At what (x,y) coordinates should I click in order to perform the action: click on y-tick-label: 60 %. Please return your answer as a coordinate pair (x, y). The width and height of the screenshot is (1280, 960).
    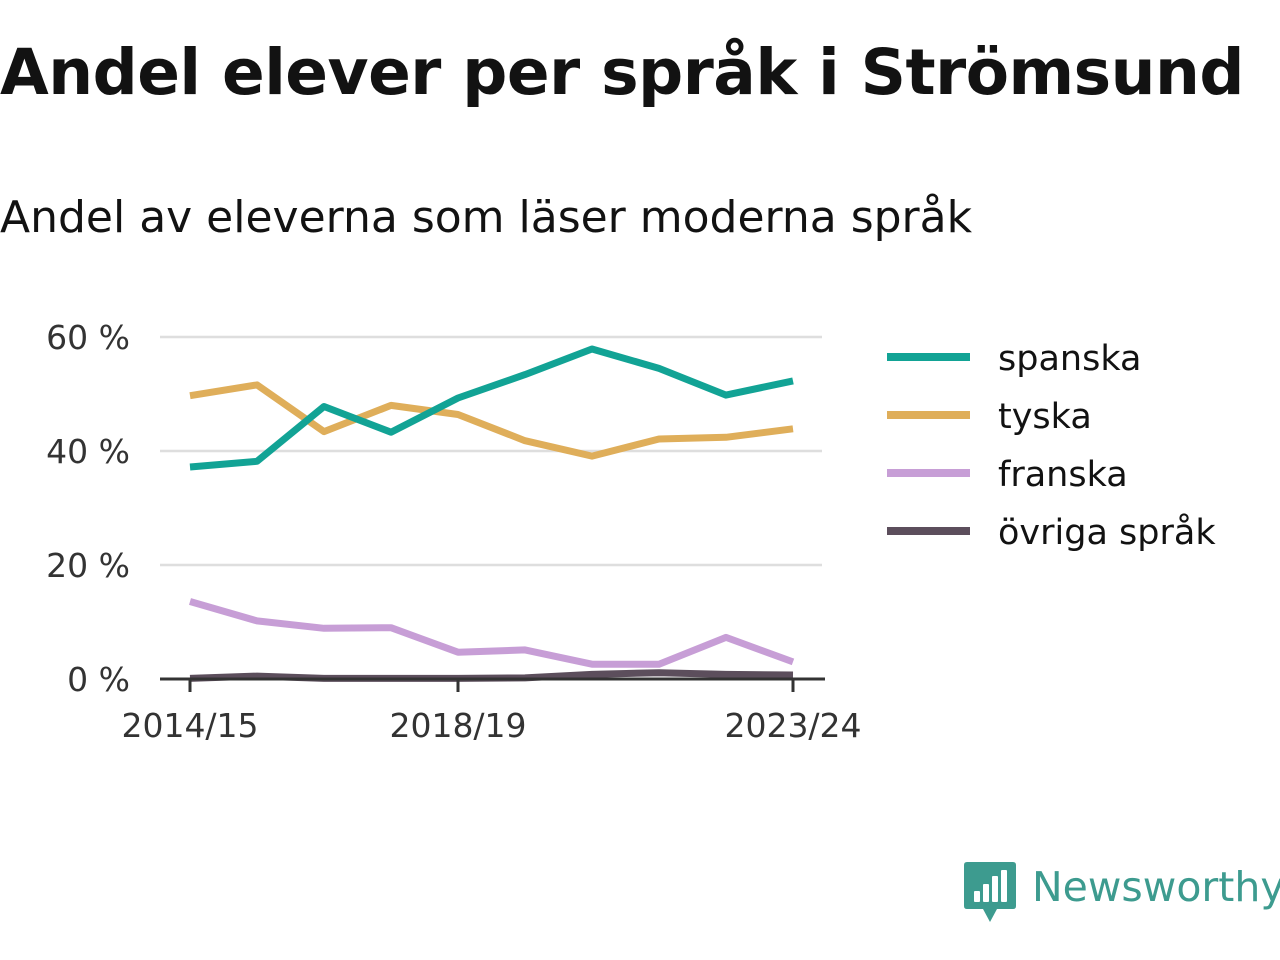
    Looking at the image, I should click on (88, 337).